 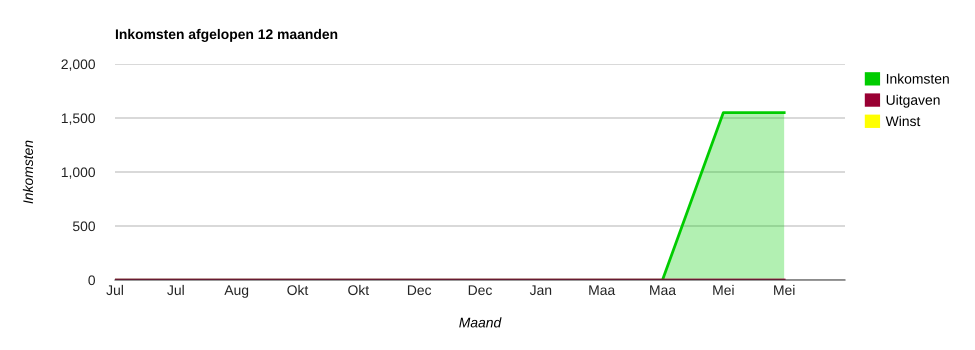 I want to click on x-tick-label: Aug, so click(x=236, y=291).